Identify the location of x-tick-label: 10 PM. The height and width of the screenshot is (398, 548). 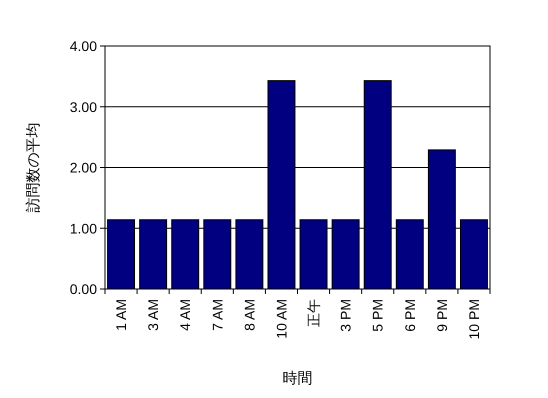
(474, 319).